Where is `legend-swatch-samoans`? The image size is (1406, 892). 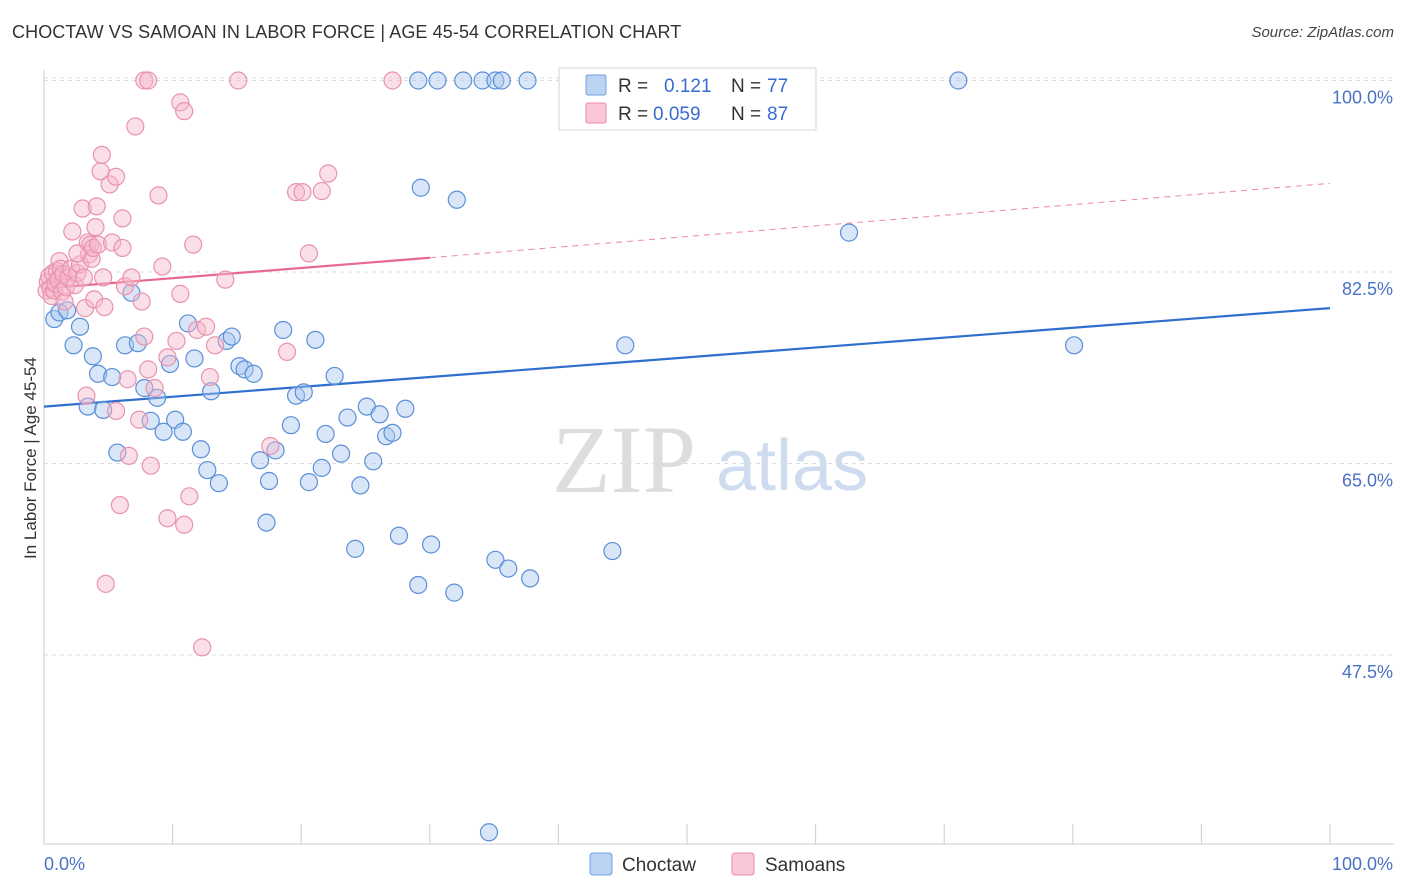 legend-swatch-samoans is located at coordinates (596, 113).